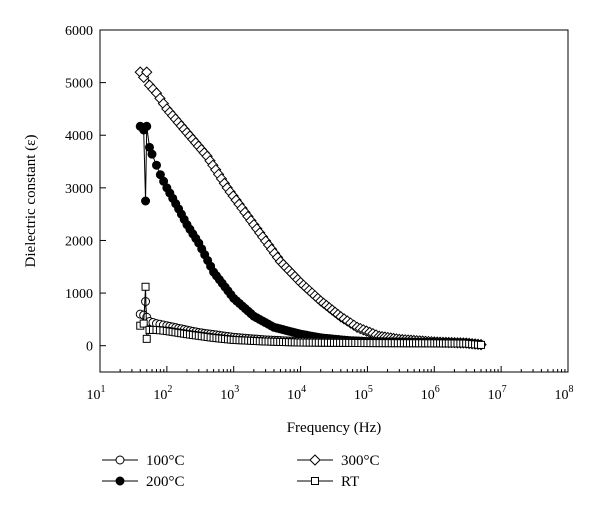  I want to click on x-tick-label: 10⁷, so click(497, 393).